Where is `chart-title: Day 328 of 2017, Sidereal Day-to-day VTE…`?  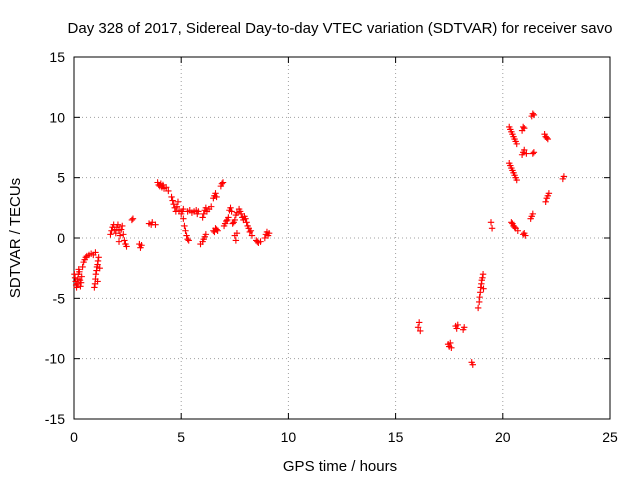
chart-title: Day 328 of 2017, Sidereal Day-to-day VTE… is located at coordinates (340, 28).